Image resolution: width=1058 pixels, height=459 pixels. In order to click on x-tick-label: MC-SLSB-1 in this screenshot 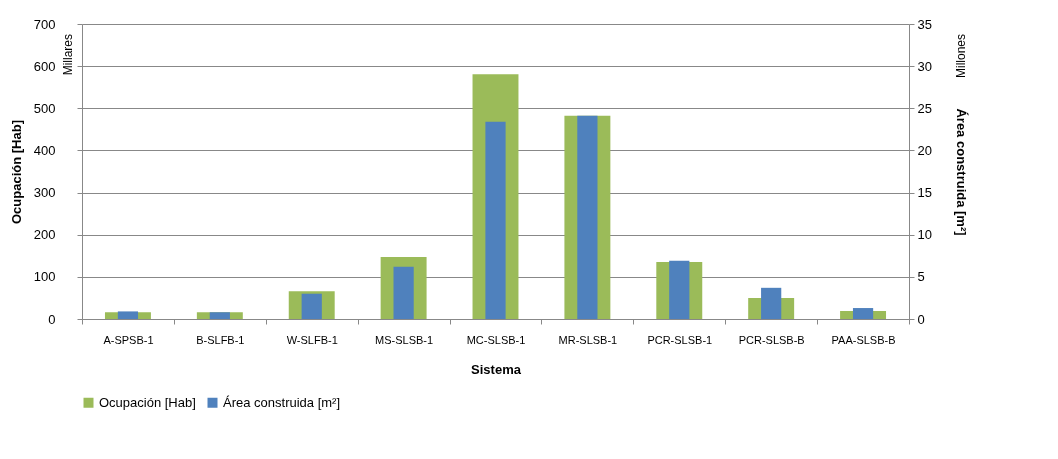, I will do `click(496, 339)`.